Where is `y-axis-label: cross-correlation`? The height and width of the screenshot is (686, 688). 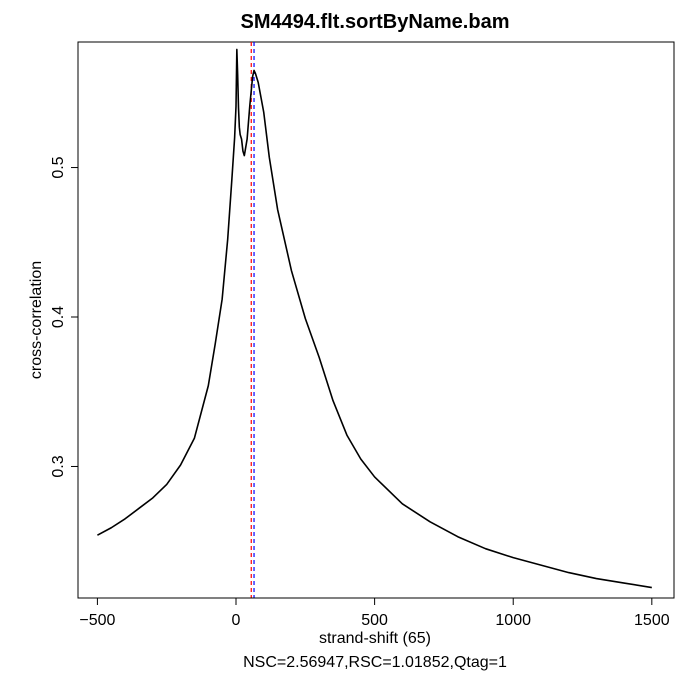
y-axis-label: cross-correlation is located at coordinates (36, 320).